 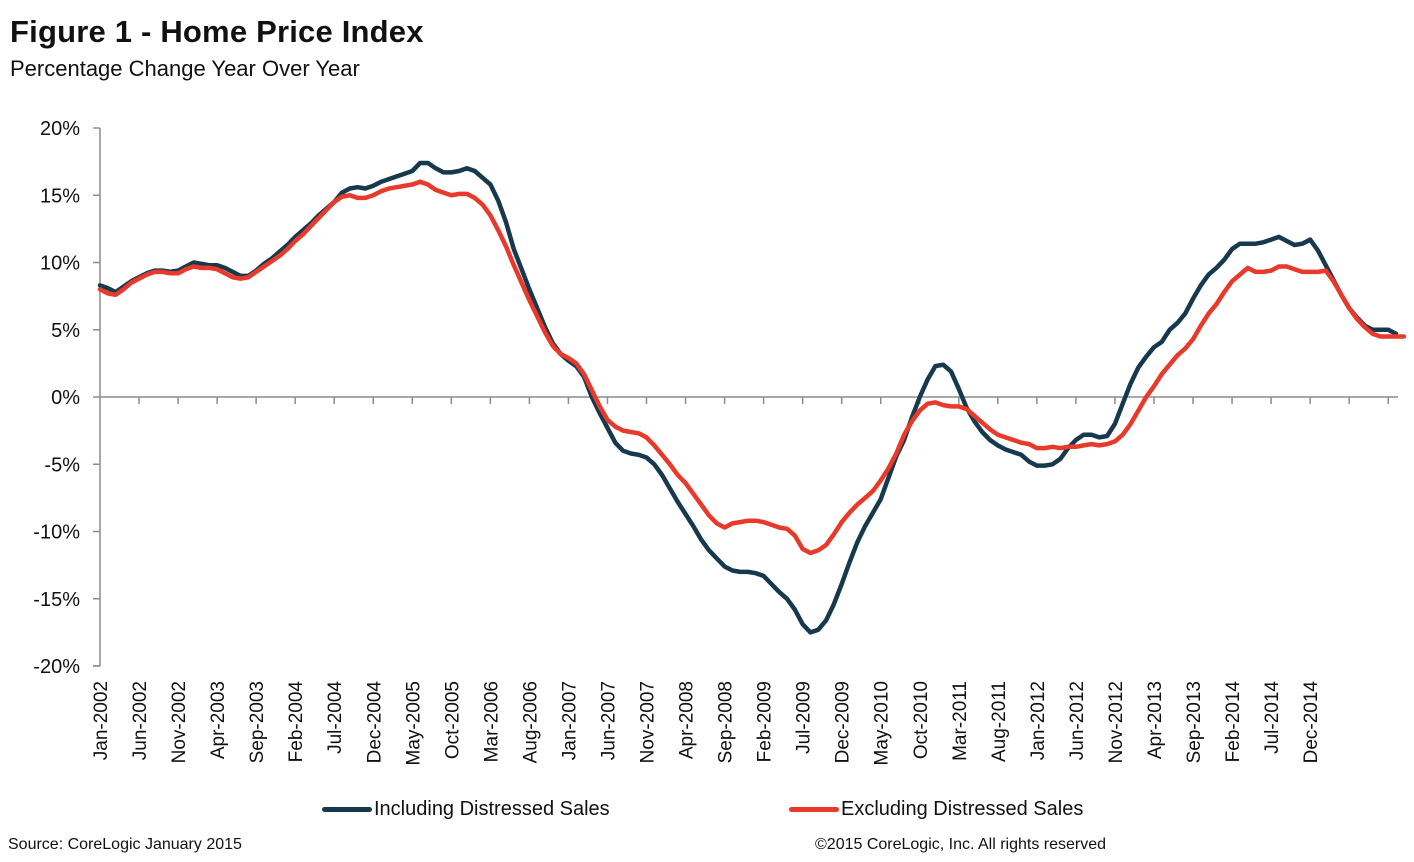 What do you see at coordinates (1038, 720) in the screenshot?
I see `x-tick-label: Jan-2012` at bounding box center [1038, 720].